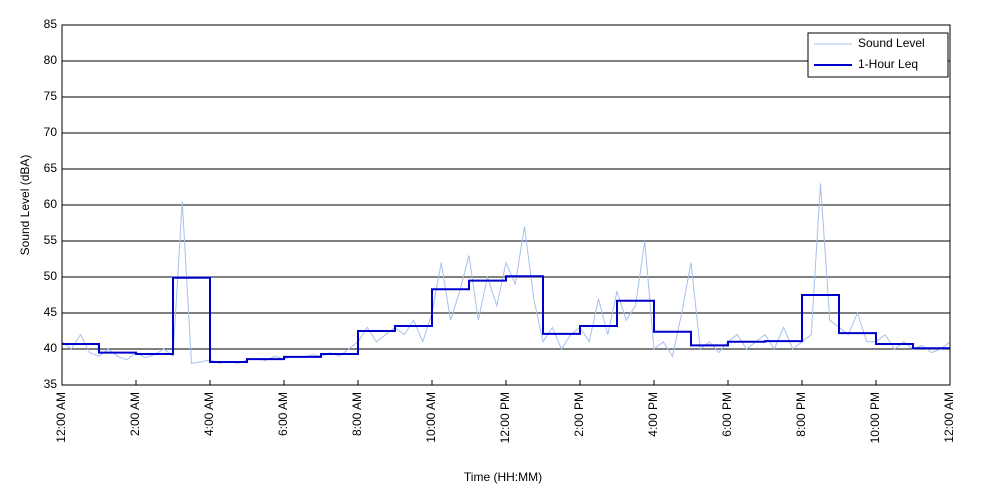 The width and height of the screenshot is (1000, 500). What do you see at coordinates (25, 205) in the screenshot?
I see `y-axis-label: Sound Level (dBA)` at bounding box center [25, 205].